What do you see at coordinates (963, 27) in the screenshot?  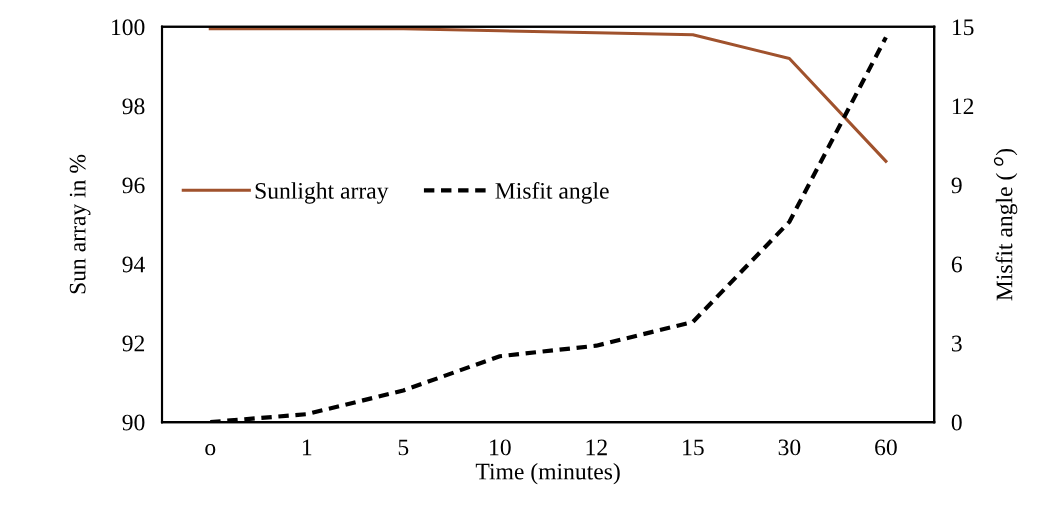 I see `y2-tick-label: 15` at bounding box center [963, 27].